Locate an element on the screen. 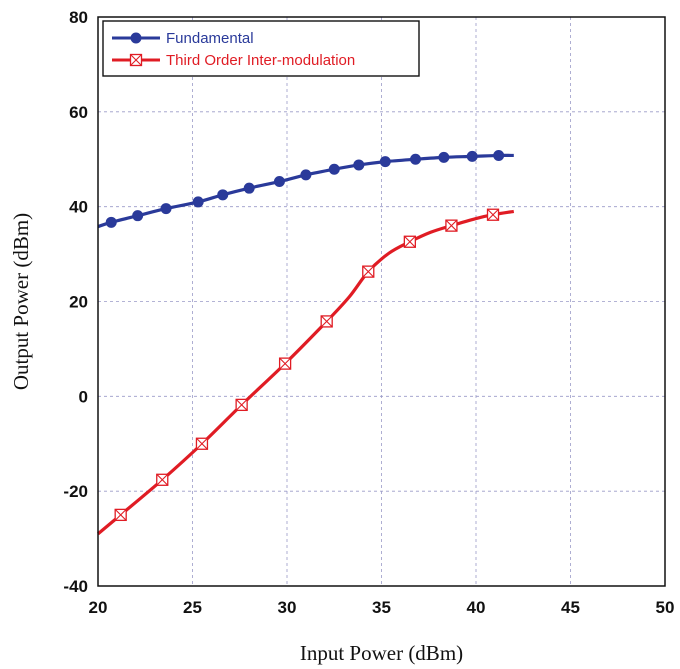 The image size is (680, 669). series-fundamental is located at coordinates (305, 189).